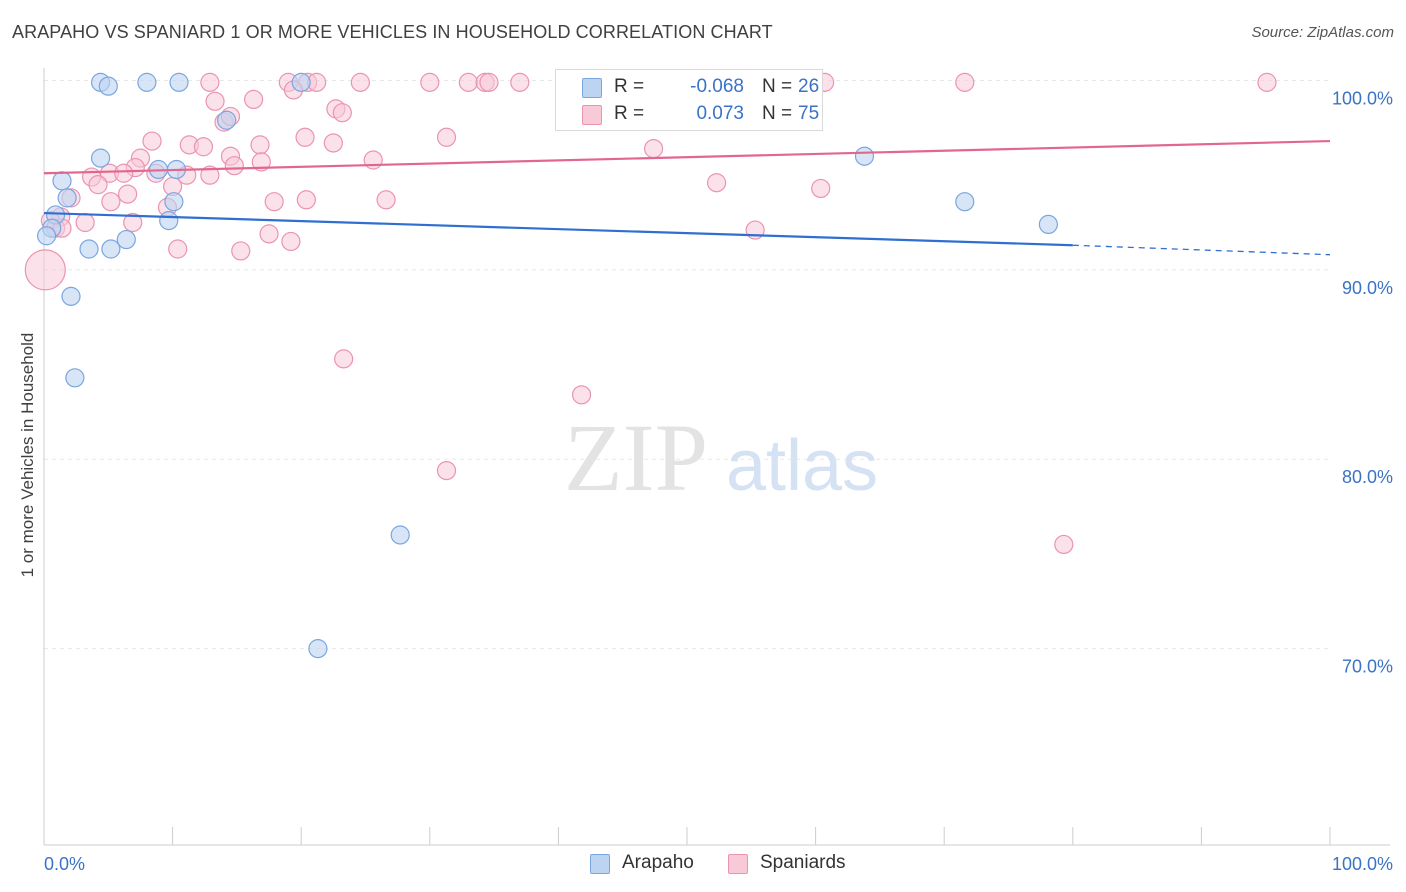  I want to click on arapaho-trend-line, so click(558, 229).